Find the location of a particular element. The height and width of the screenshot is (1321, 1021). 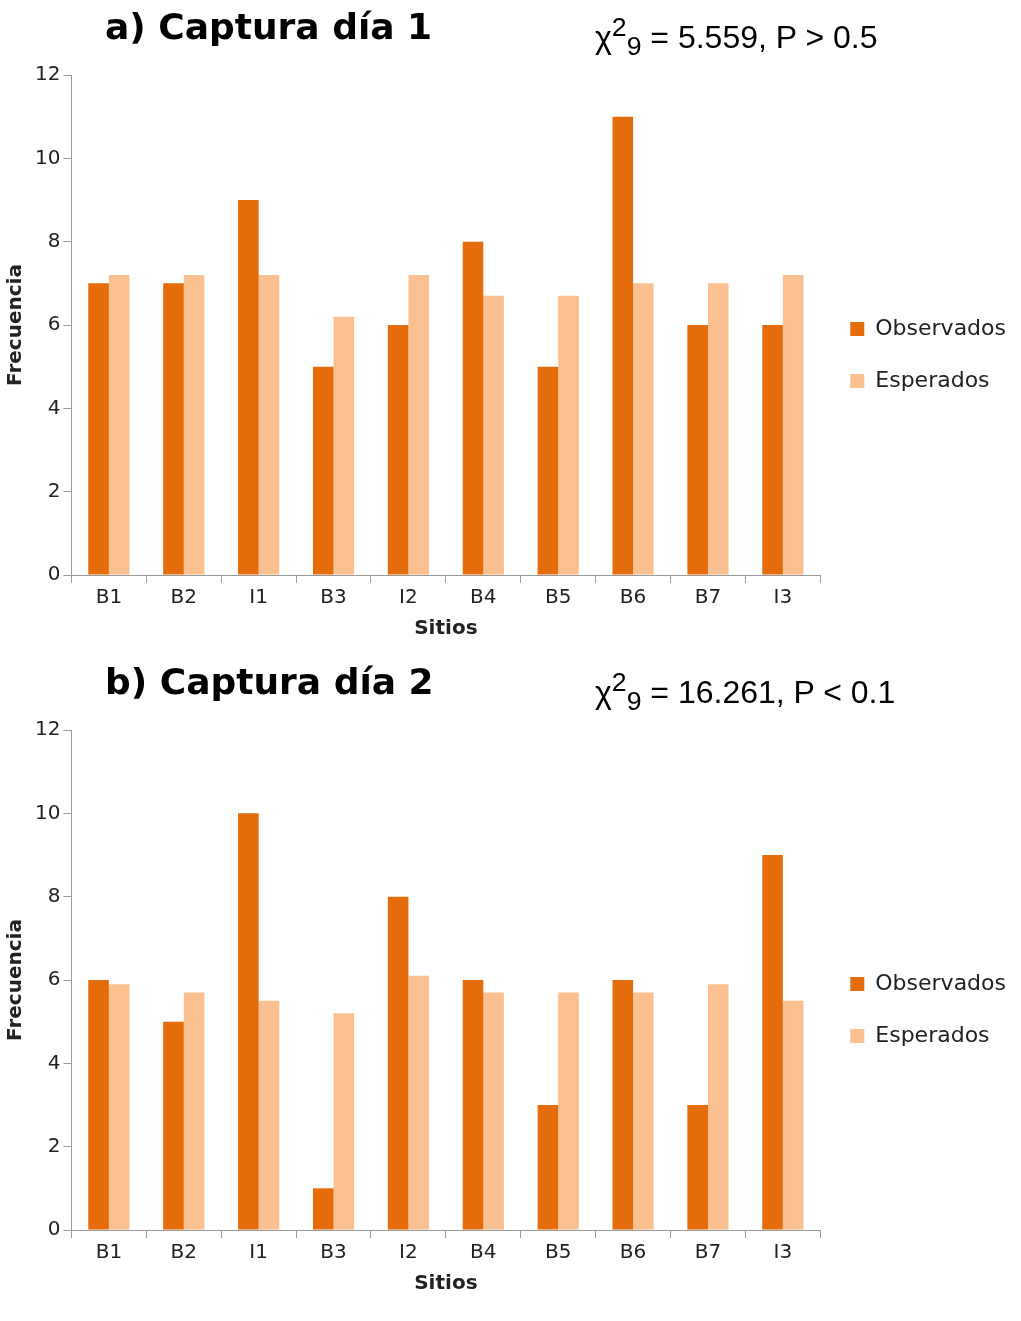

text: χ$^{2}$$_{9}$ = 16.261, P < 0.1 is located at coordinates (745, 692).